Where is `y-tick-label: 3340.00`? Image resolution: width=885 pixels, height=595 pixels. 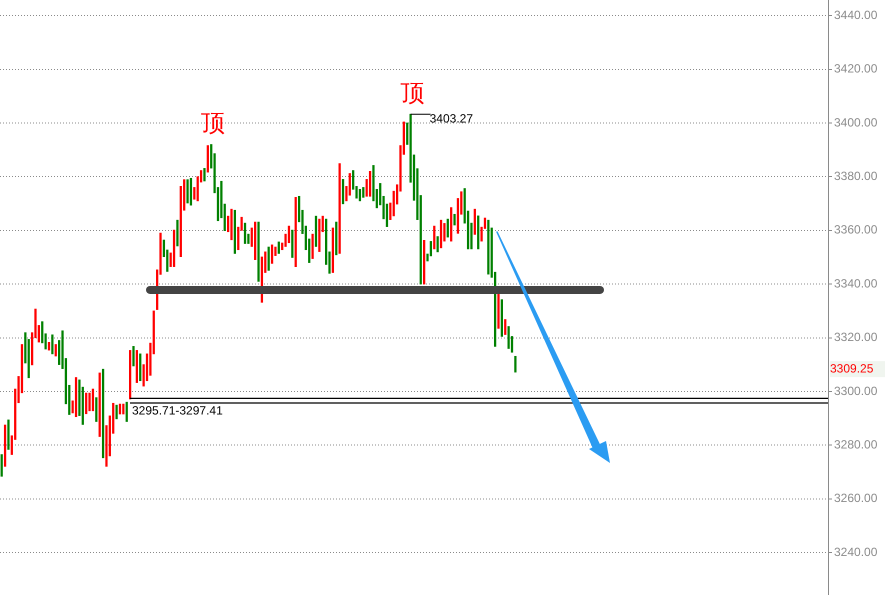 y-tick-label: 3340.00 is located at coordinates (856, 283).